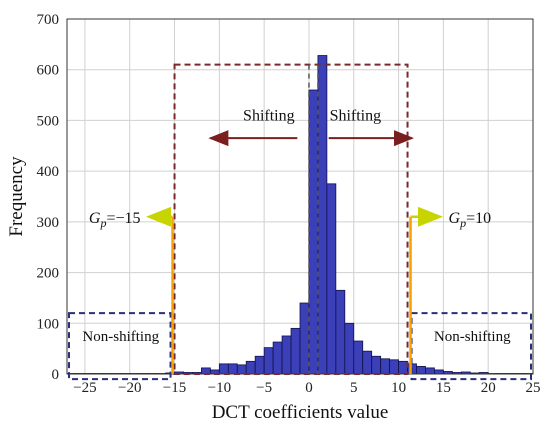 This screenshot has width=550, height=440. I want to click on x-tick-label: −15, so click(174, 388).